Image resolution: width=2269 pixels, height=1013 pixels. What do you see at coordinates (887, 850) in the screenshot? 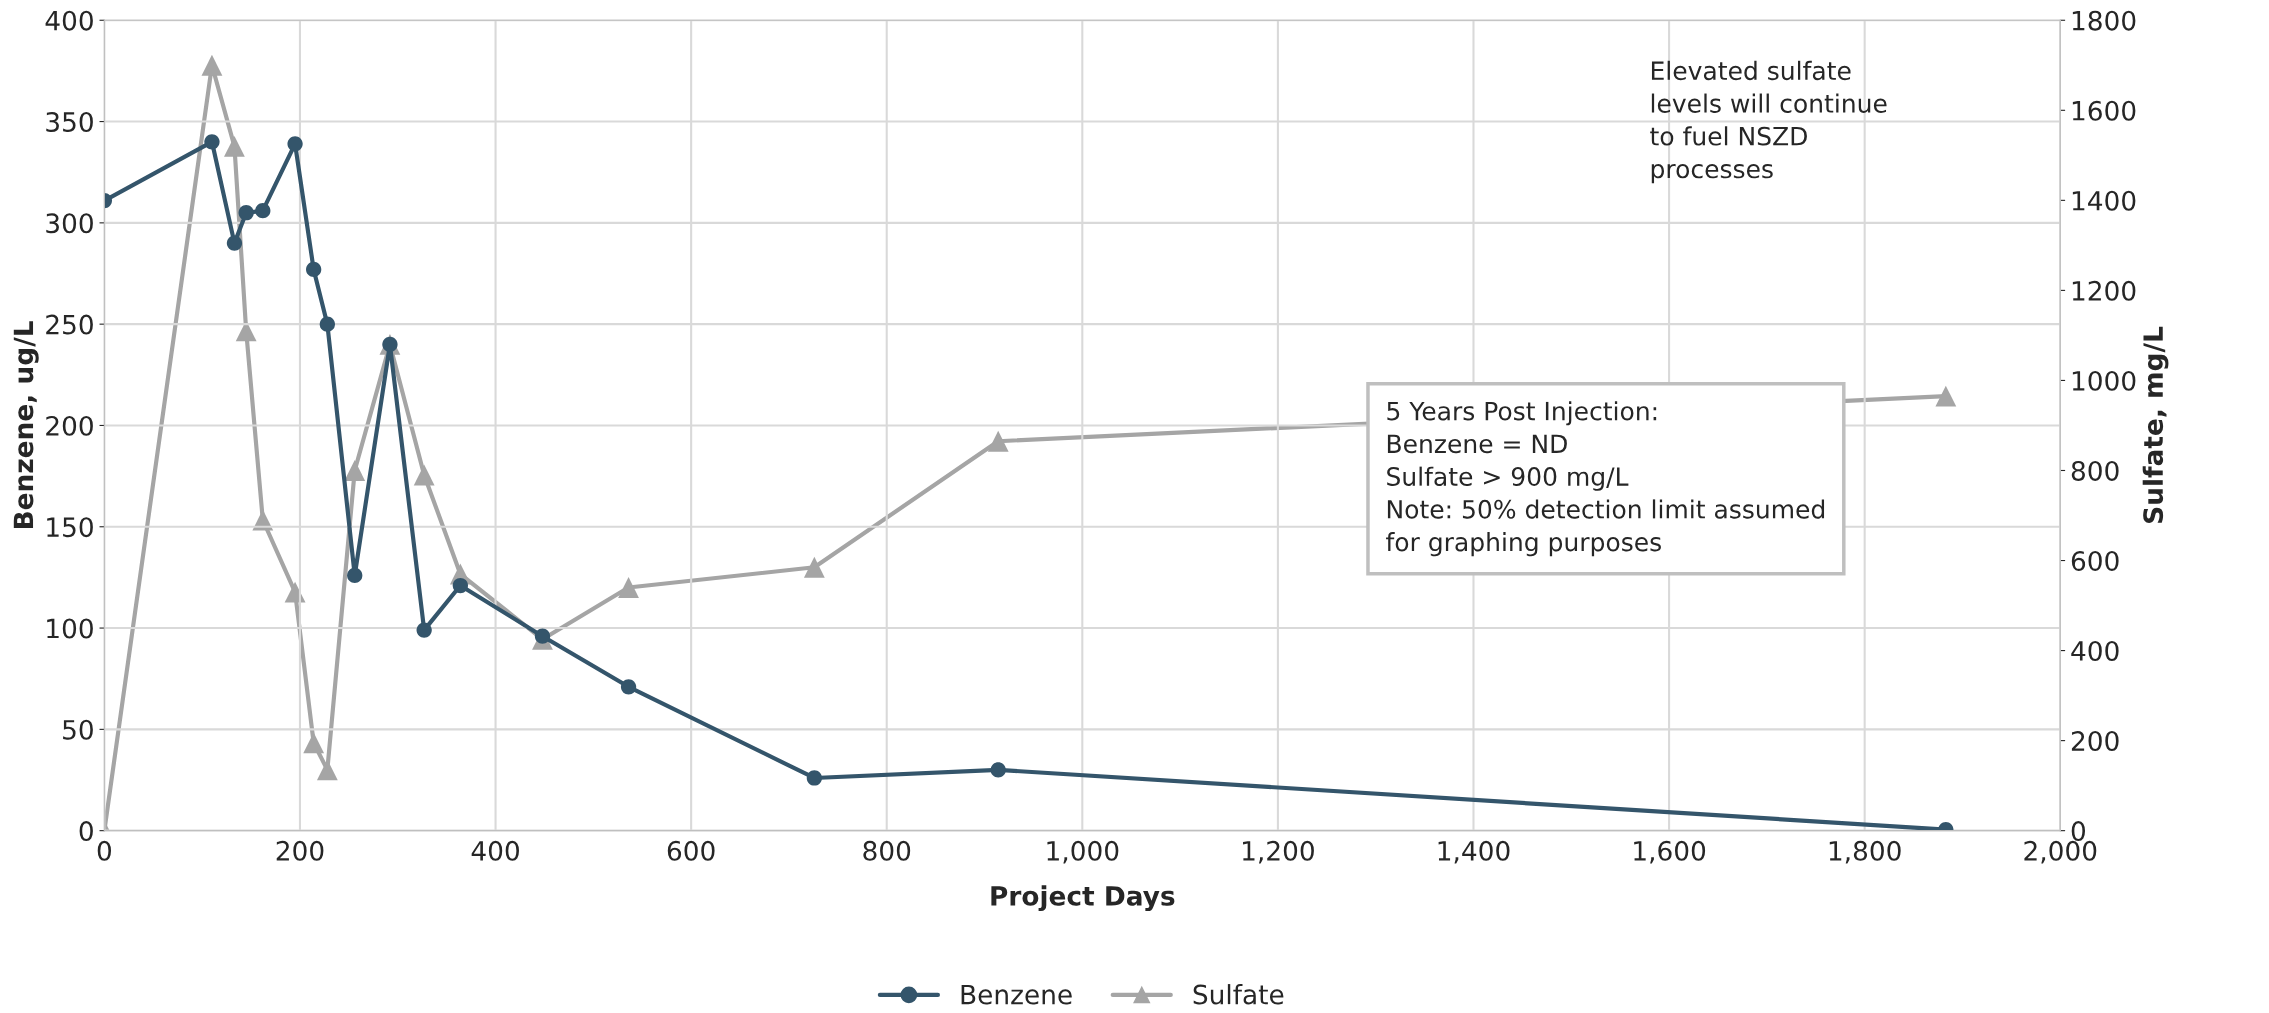
I see `x-tick-label: 800` at bounding box center [887, 850].